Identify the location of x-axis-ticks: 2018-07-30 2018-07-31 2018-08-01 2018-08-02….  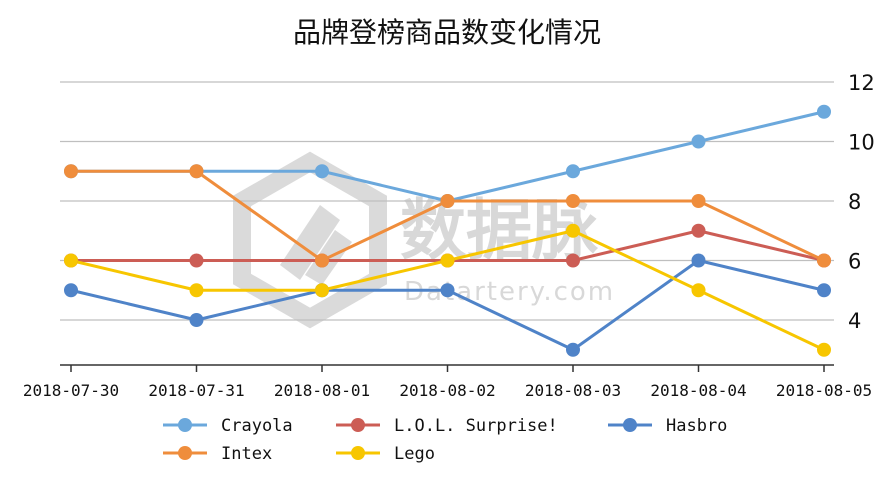
(447, 390).